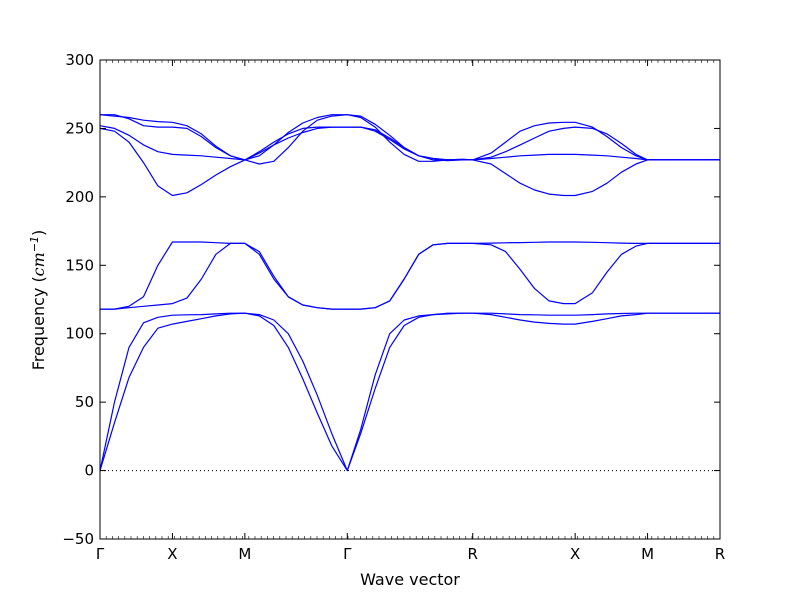  Describe the element at coordinates (38, 264) in the screenshot. I see `y-axis-label-unit: cm` at that location.